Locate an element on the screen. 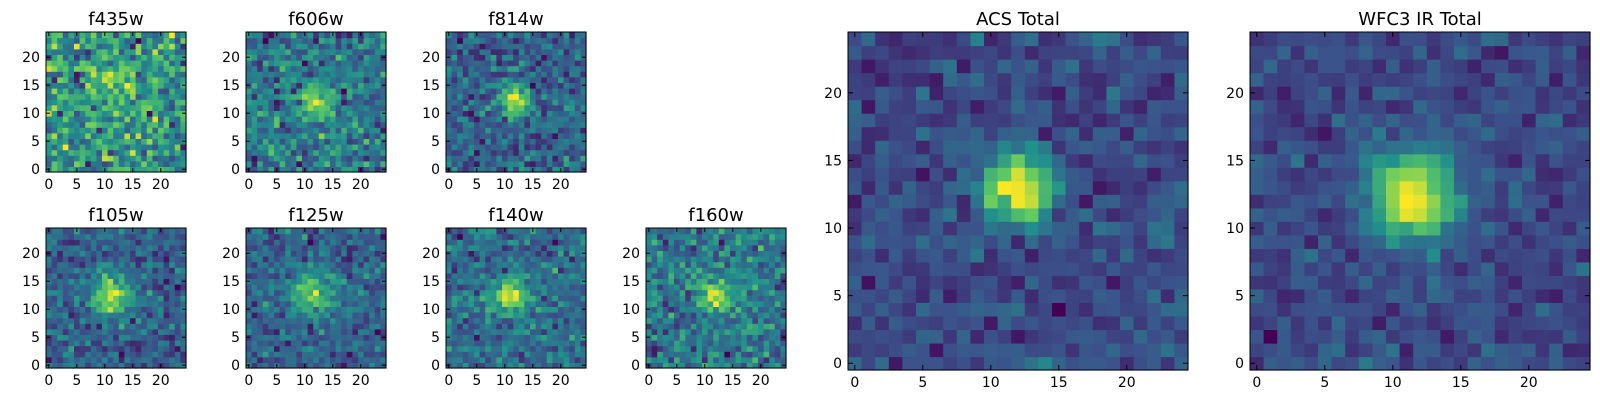 The width and height of the screenshot is (1600, 400). y-tick-label: 20 is located at coordinates (431, 254).